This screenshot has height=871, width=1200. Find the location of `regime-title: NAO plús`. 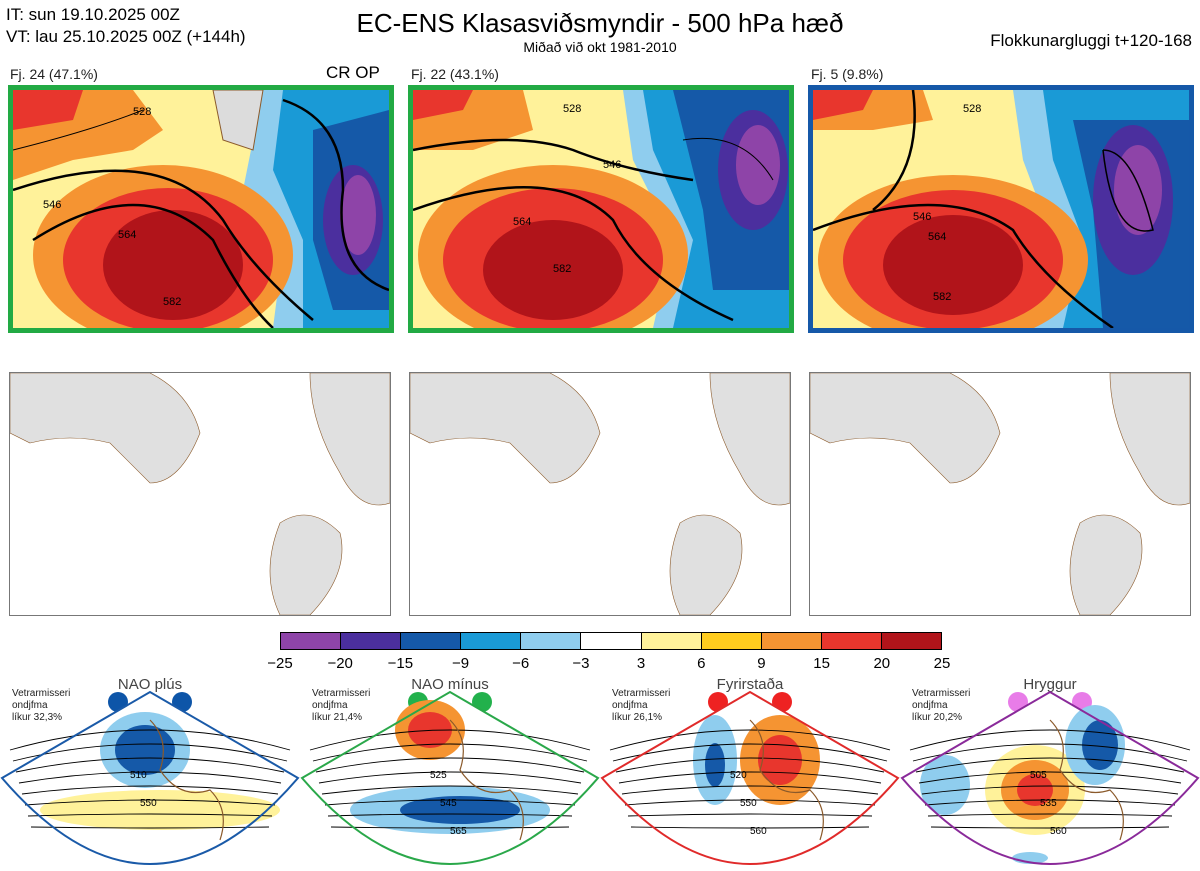

regime-title: NAO plús is located at coordinates (150, 684).